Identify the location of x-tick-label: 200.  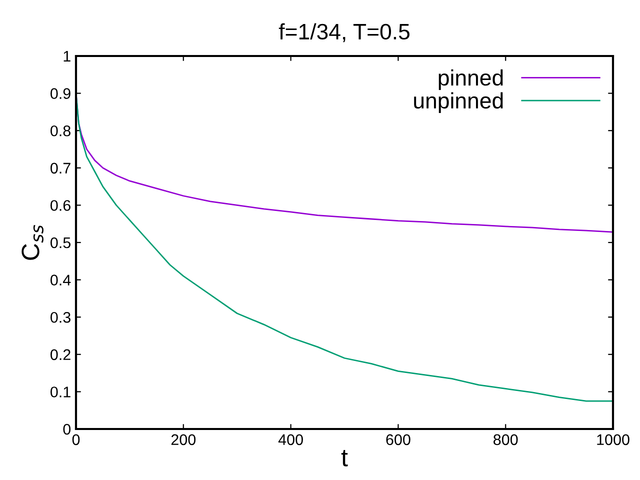
(183, 440).